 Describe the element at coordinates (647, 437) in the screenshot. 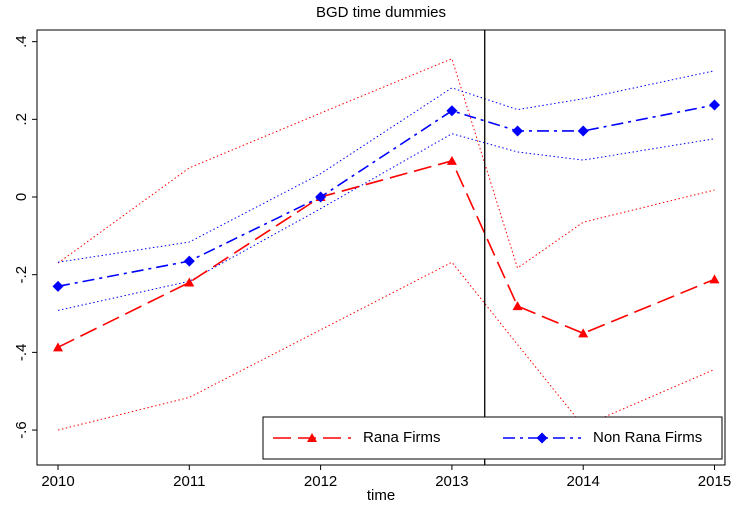

I see `legend-label: Non Rana Firms` at that location.